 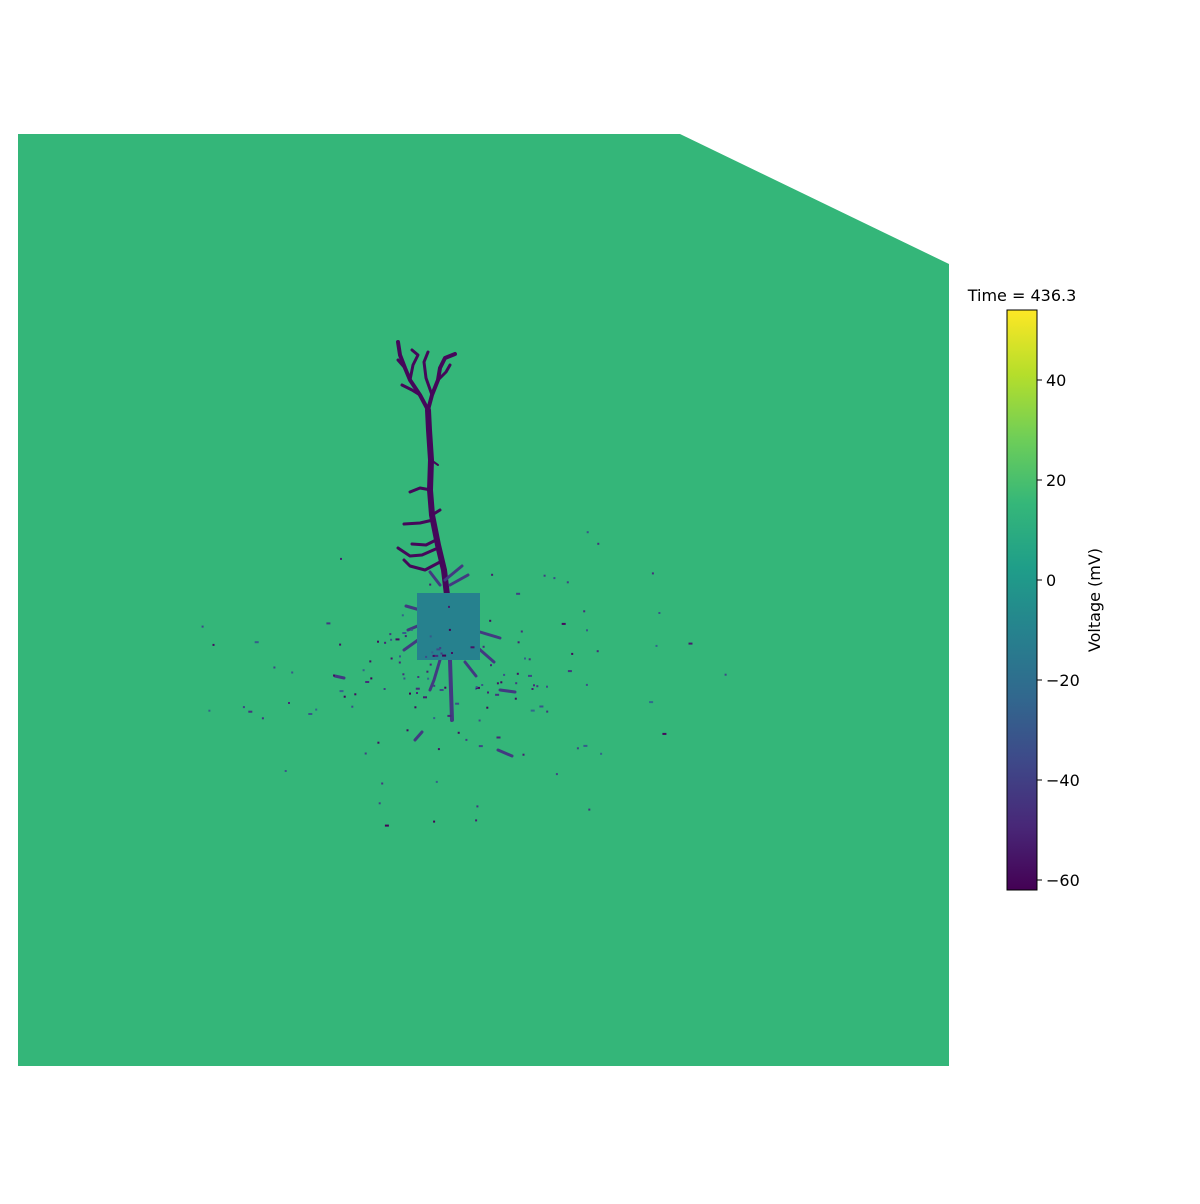 What do you see at coordinates (1063, 680) in the screenshot?
I see `colorbar-tick-label: −20` at bounding box center [1063, 680].